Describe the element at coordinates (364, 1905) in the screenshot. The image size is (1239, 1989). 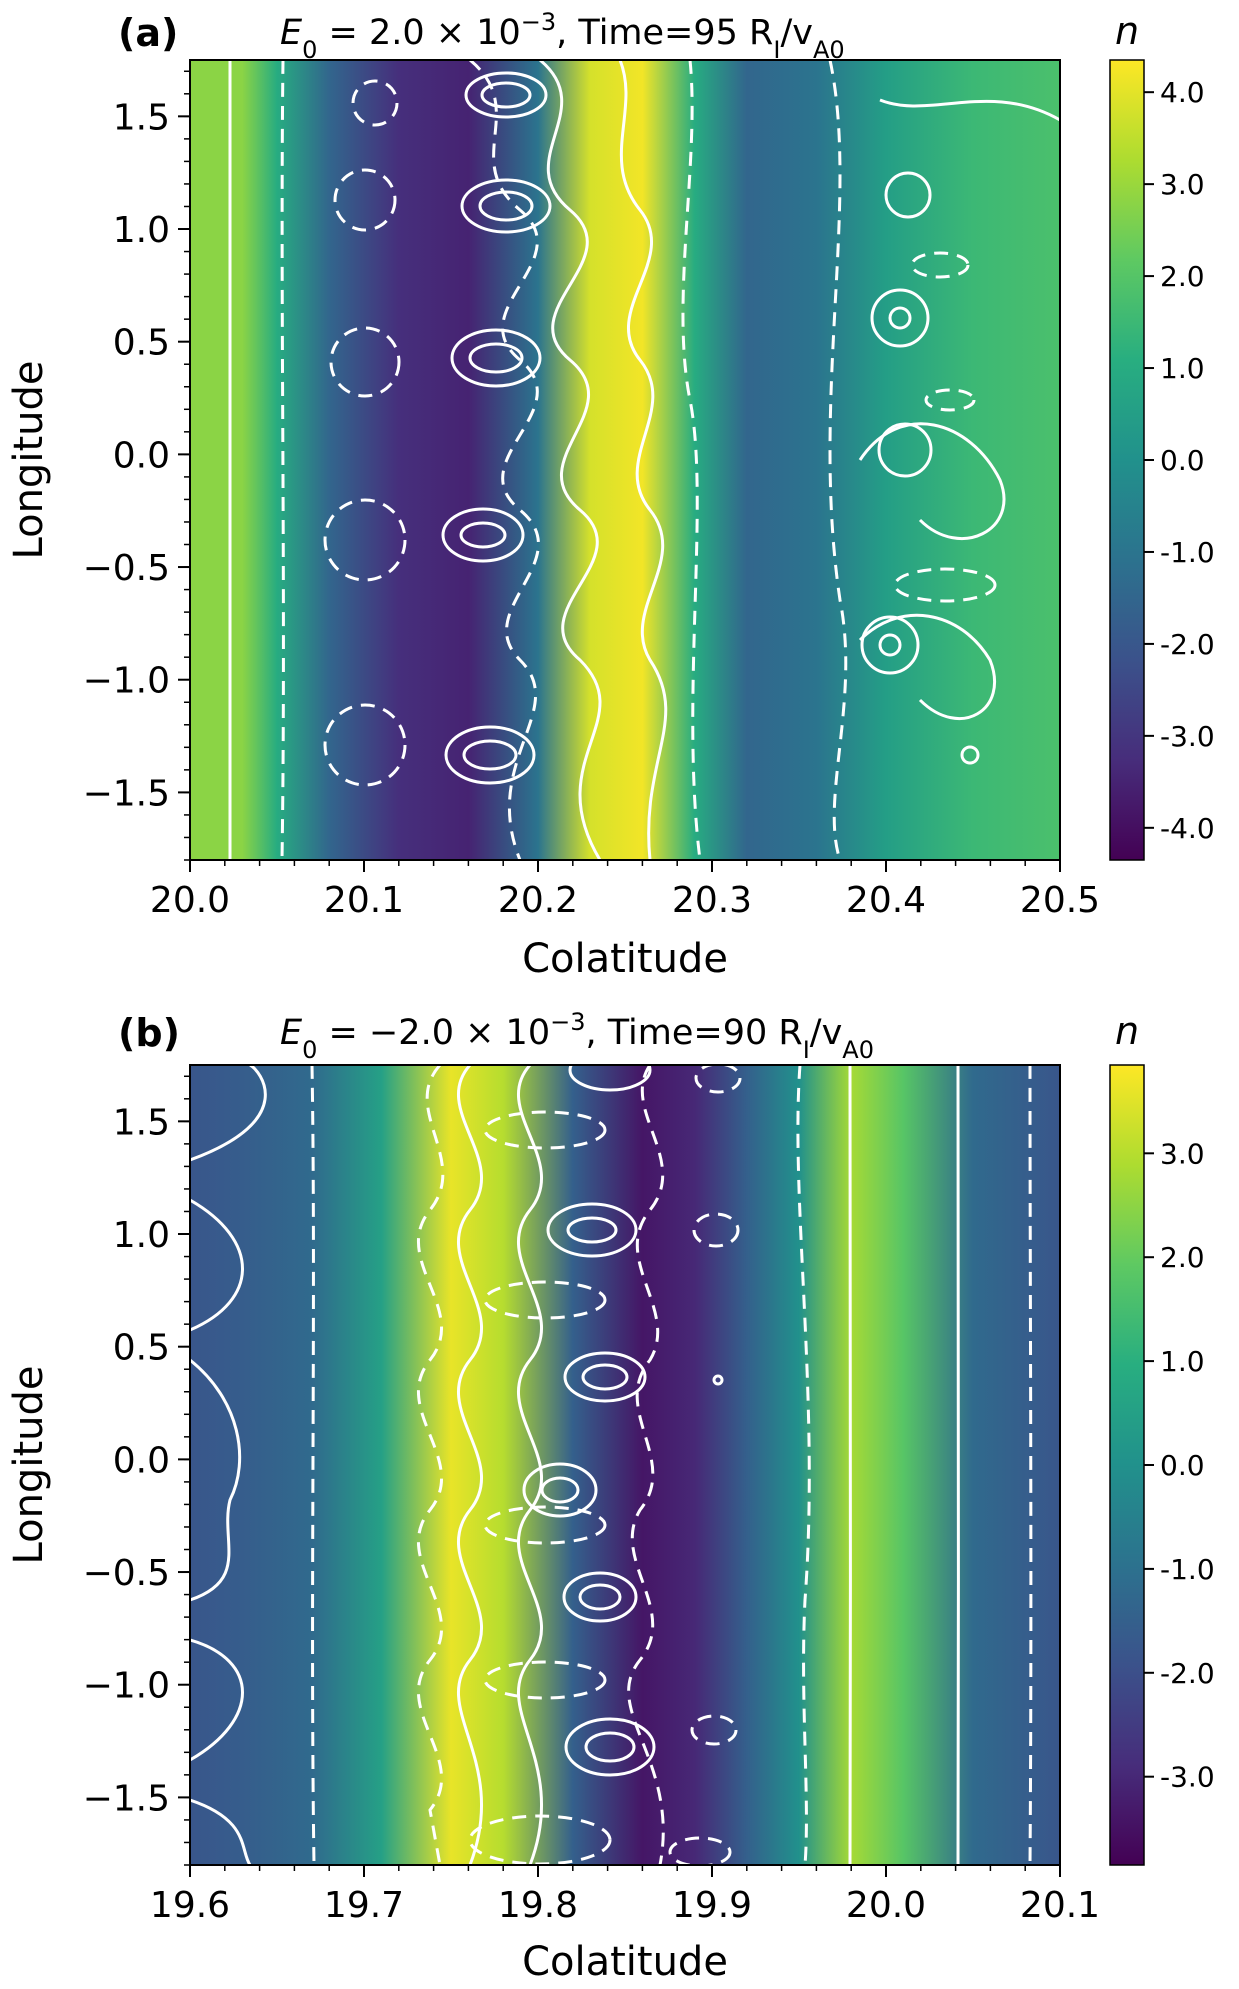
I see `x-tick-label: 19.7` at that location.